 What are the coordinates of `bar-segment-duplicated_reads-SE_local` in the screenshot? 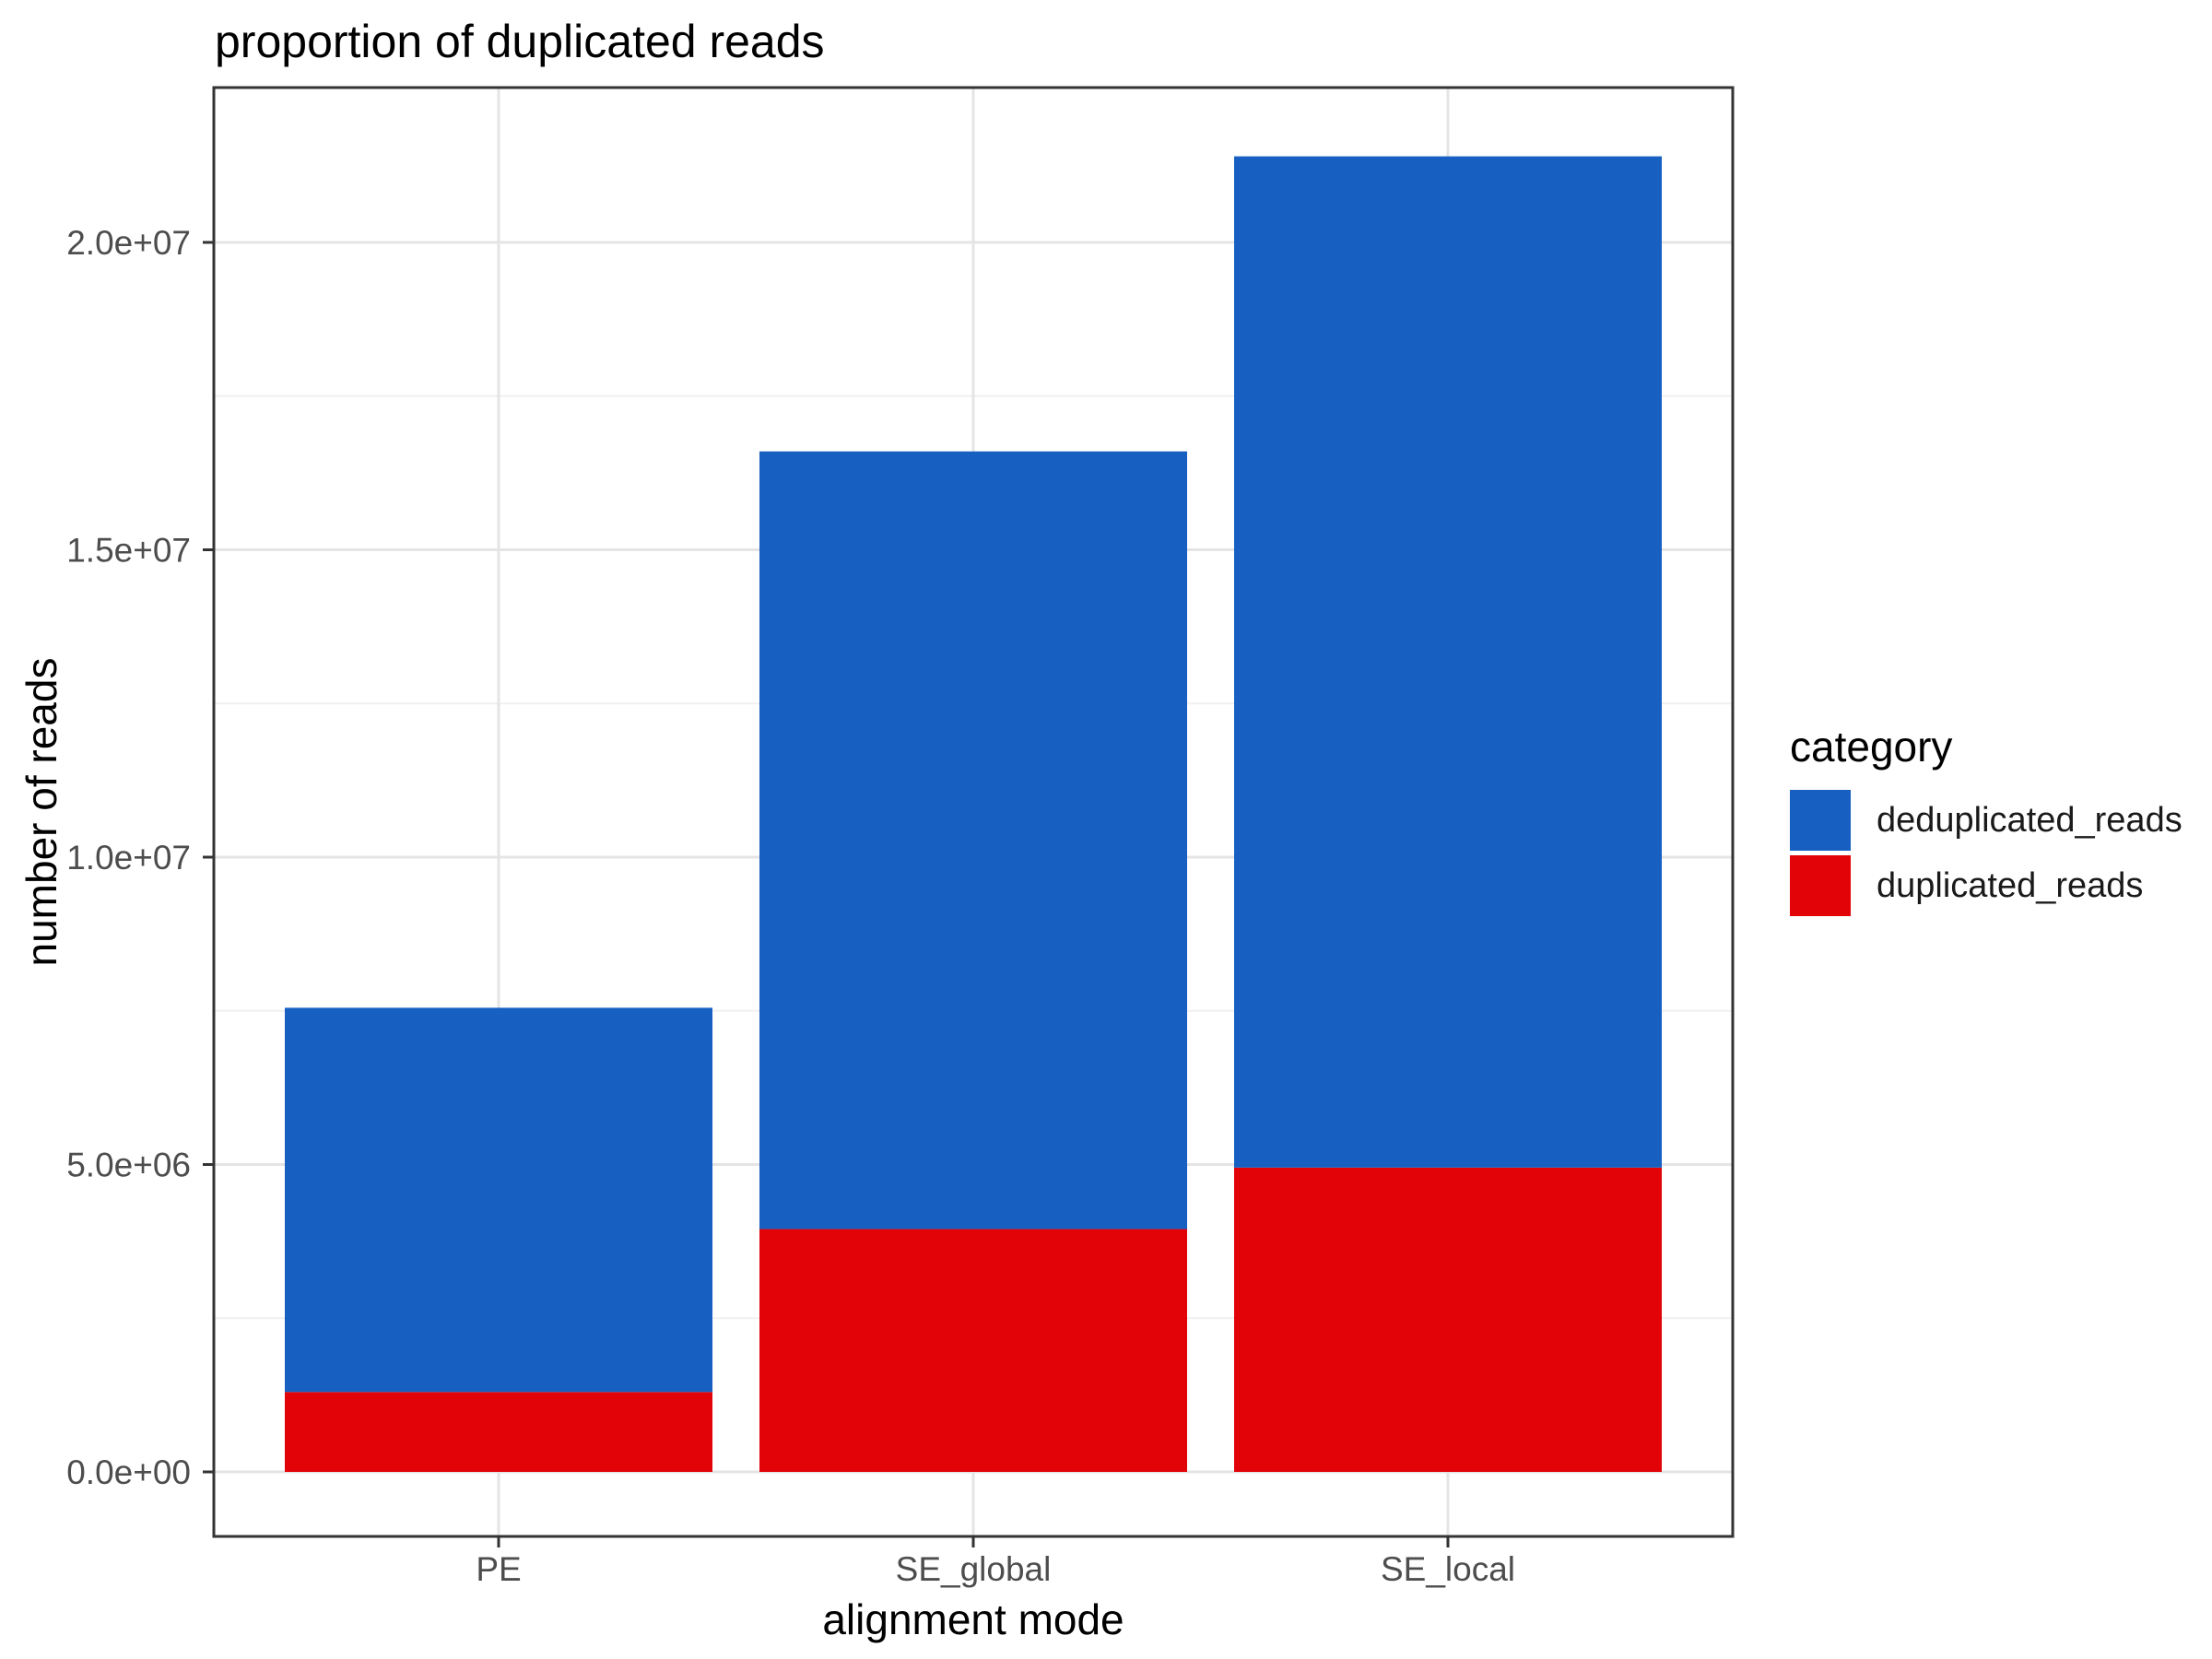 It's located at (1448, 1319).